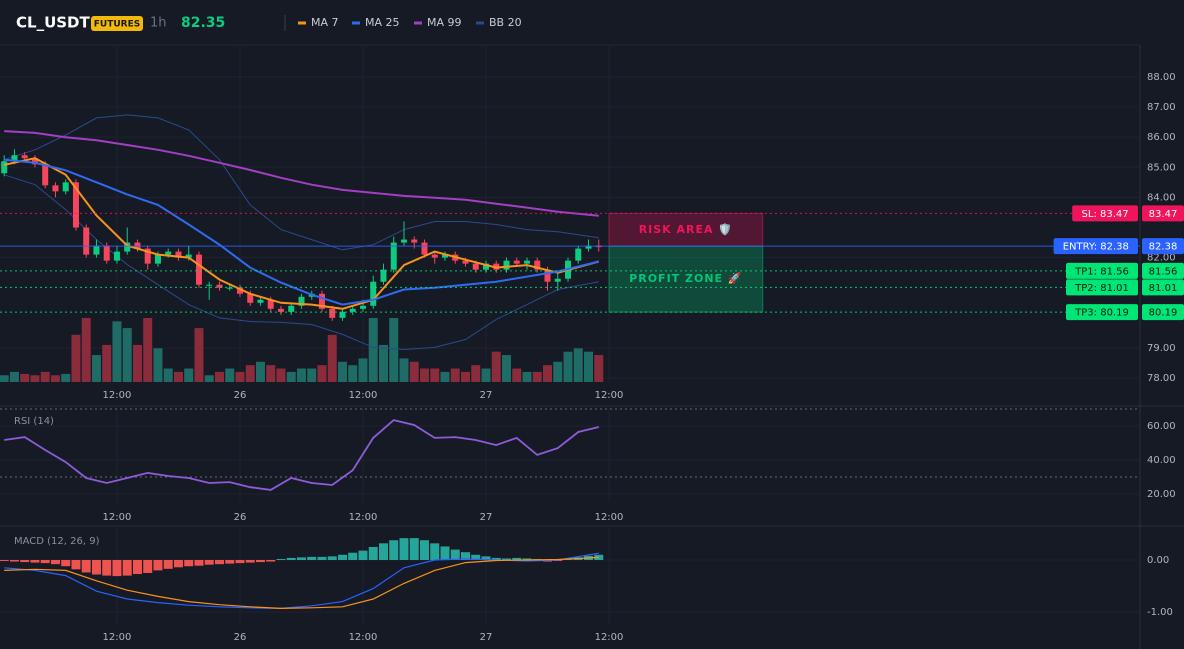  Describe the element at coordinates (1163, 214) in the screenshot. I see `price-tag: 83.47` at that location.